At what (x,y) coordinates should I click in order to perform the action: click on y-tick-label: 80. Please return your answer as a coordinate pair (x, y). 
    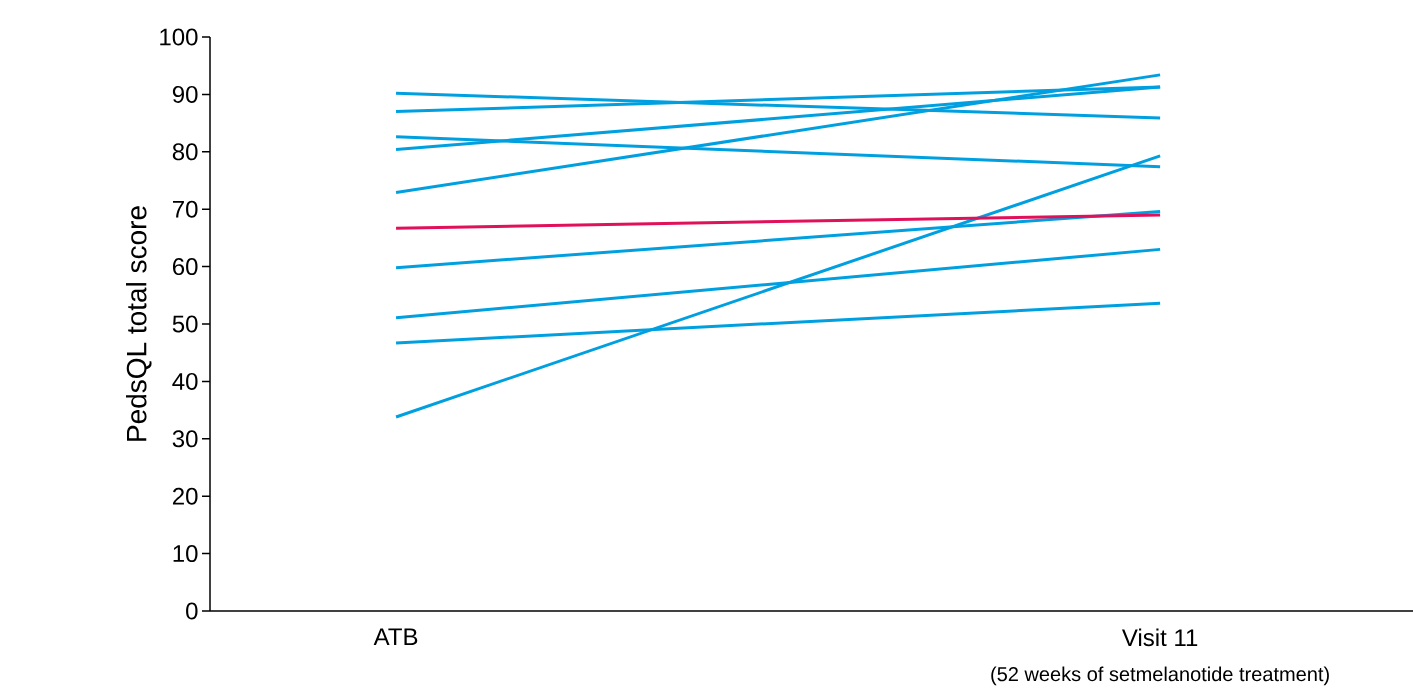
    Looking at the image, I should click on (185, 152).